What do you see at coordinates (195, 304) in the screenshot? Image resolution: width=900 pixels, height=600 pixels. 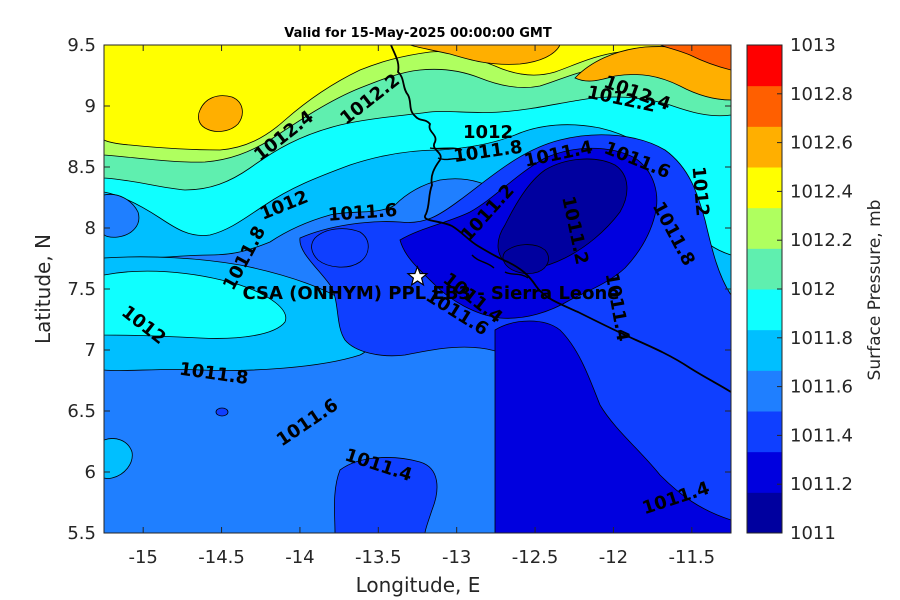 I see `band-1012-west` at bounding box center [195, 304].